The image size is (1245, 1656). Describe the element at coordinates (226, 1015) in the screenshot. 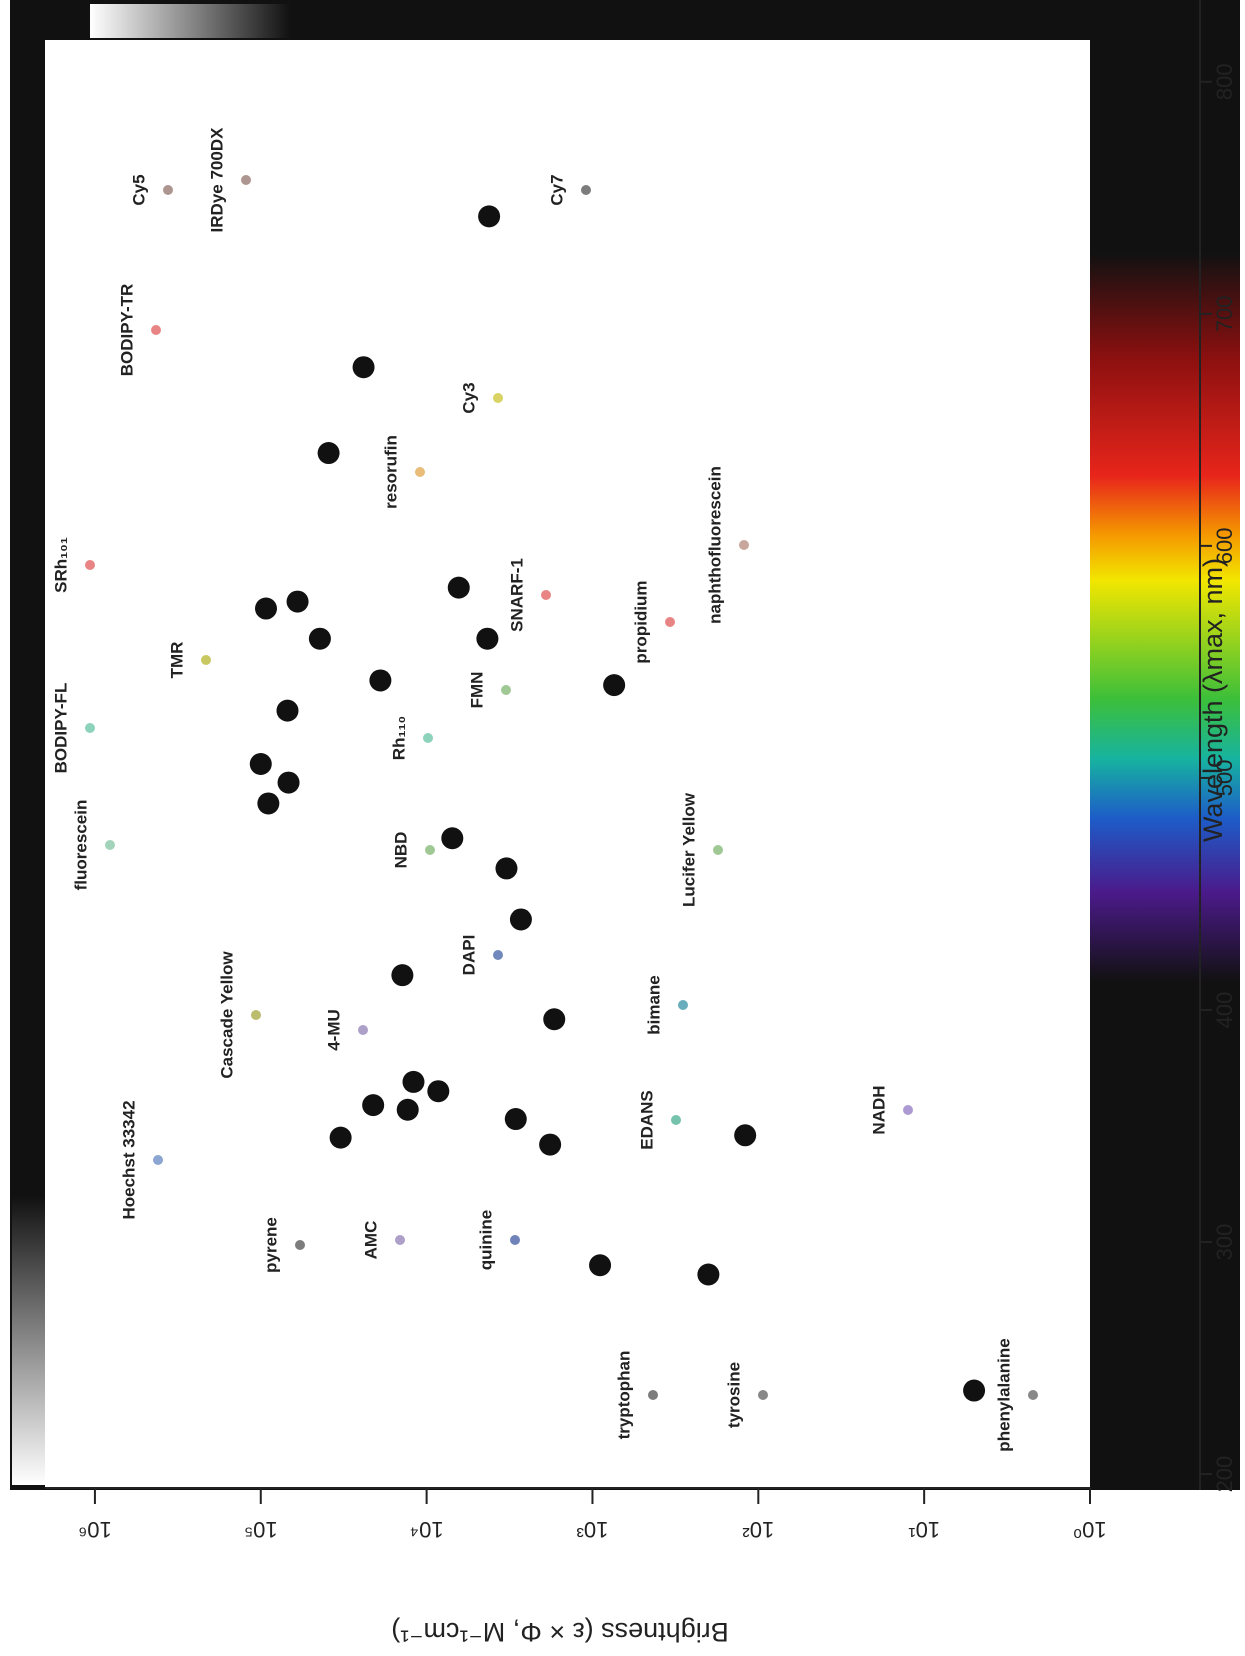

I see `dye-label: Cascade Yellow` at that location.